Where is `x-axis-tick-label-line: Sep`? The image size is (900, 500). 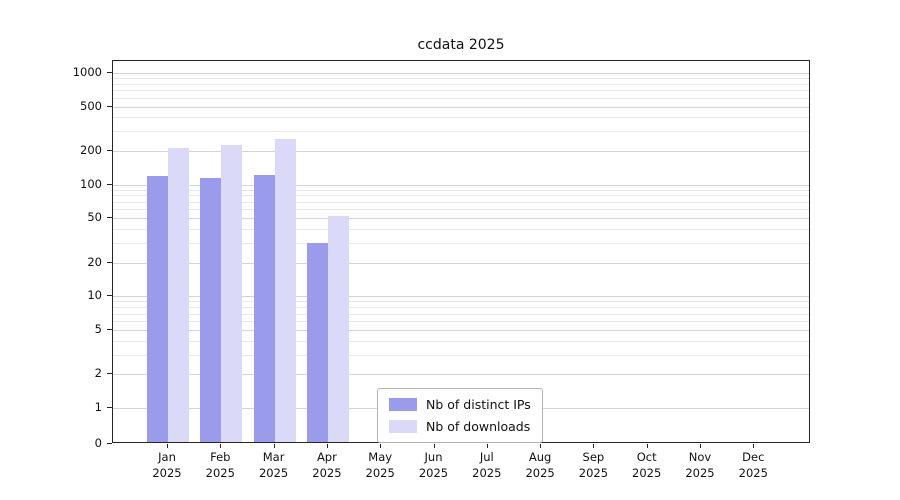
x-axis-tick-label-line: Sep is located at coordinates (593, 457).